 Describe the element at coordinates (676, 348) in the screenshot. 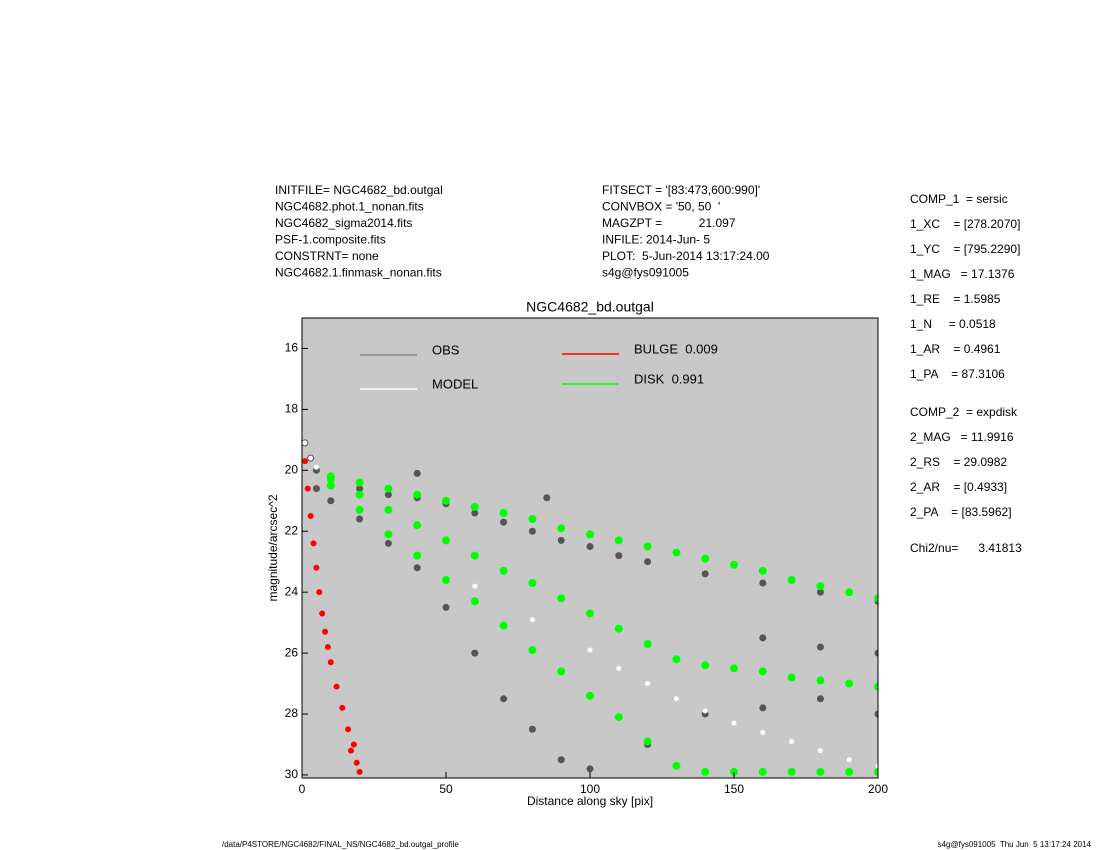

I see `legend-label: BULGE 0.009` at that location.